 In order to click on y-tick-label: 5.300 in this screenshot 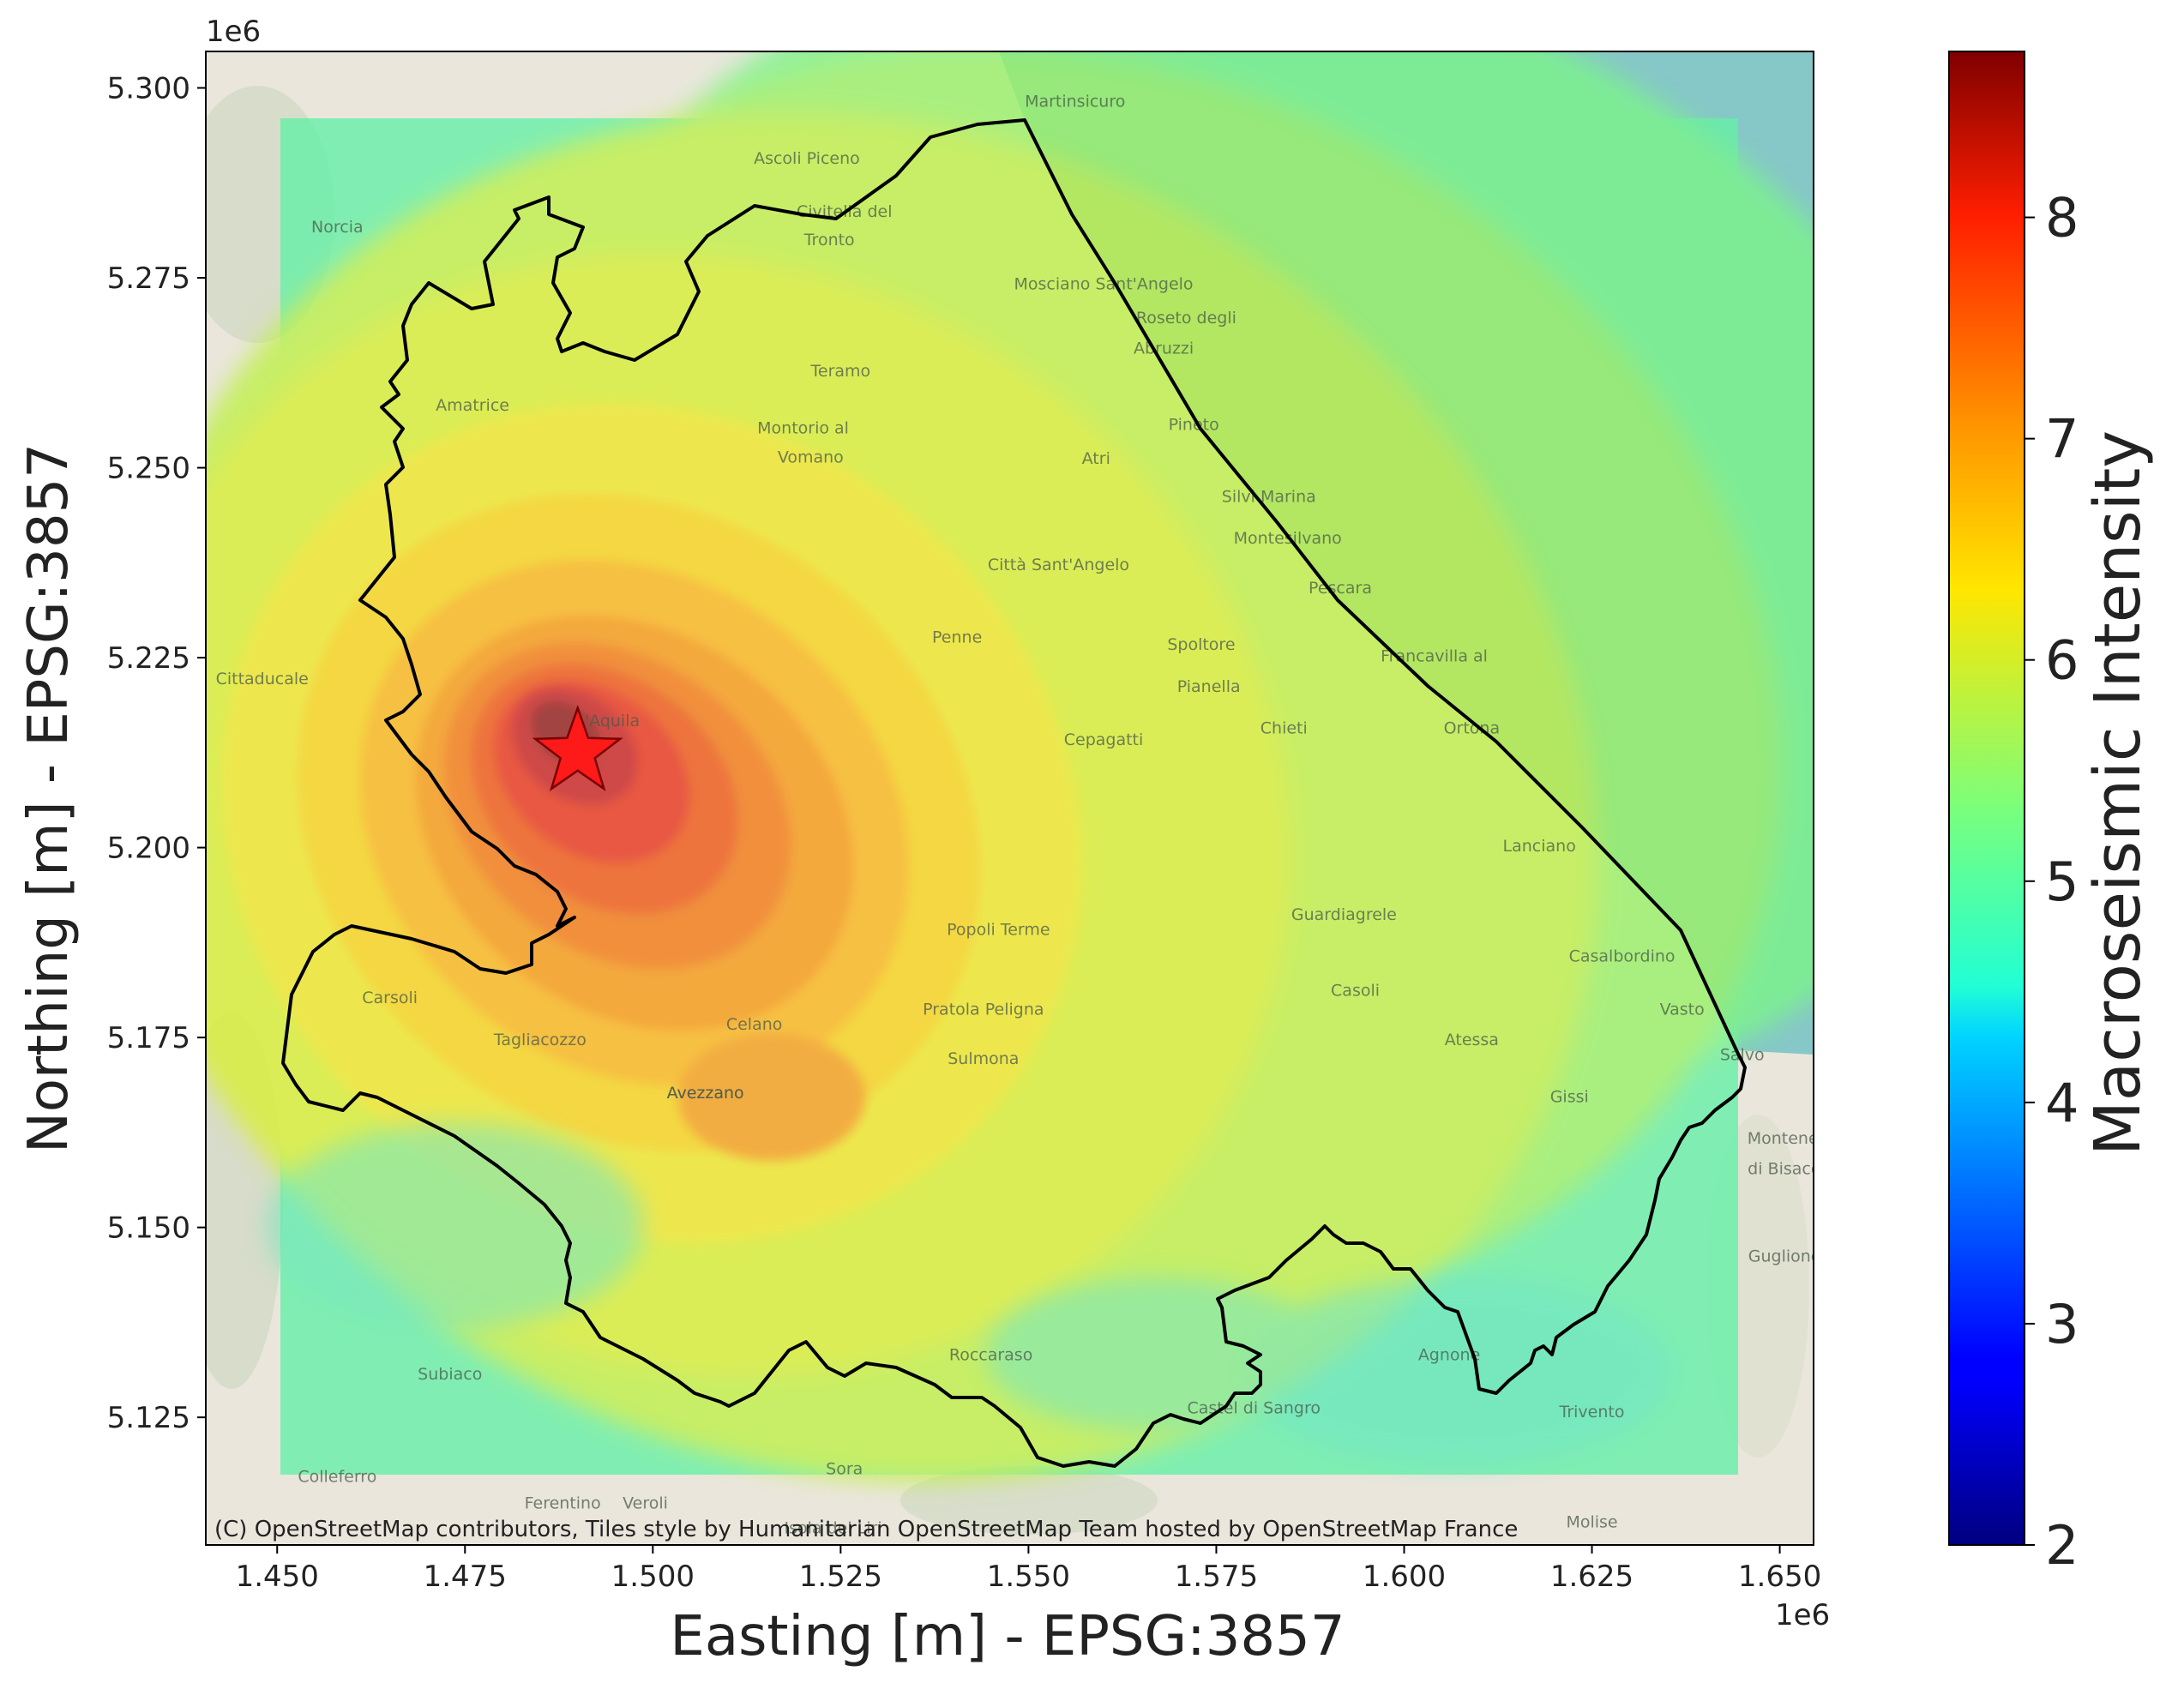, I will do `click(149, 89)`.